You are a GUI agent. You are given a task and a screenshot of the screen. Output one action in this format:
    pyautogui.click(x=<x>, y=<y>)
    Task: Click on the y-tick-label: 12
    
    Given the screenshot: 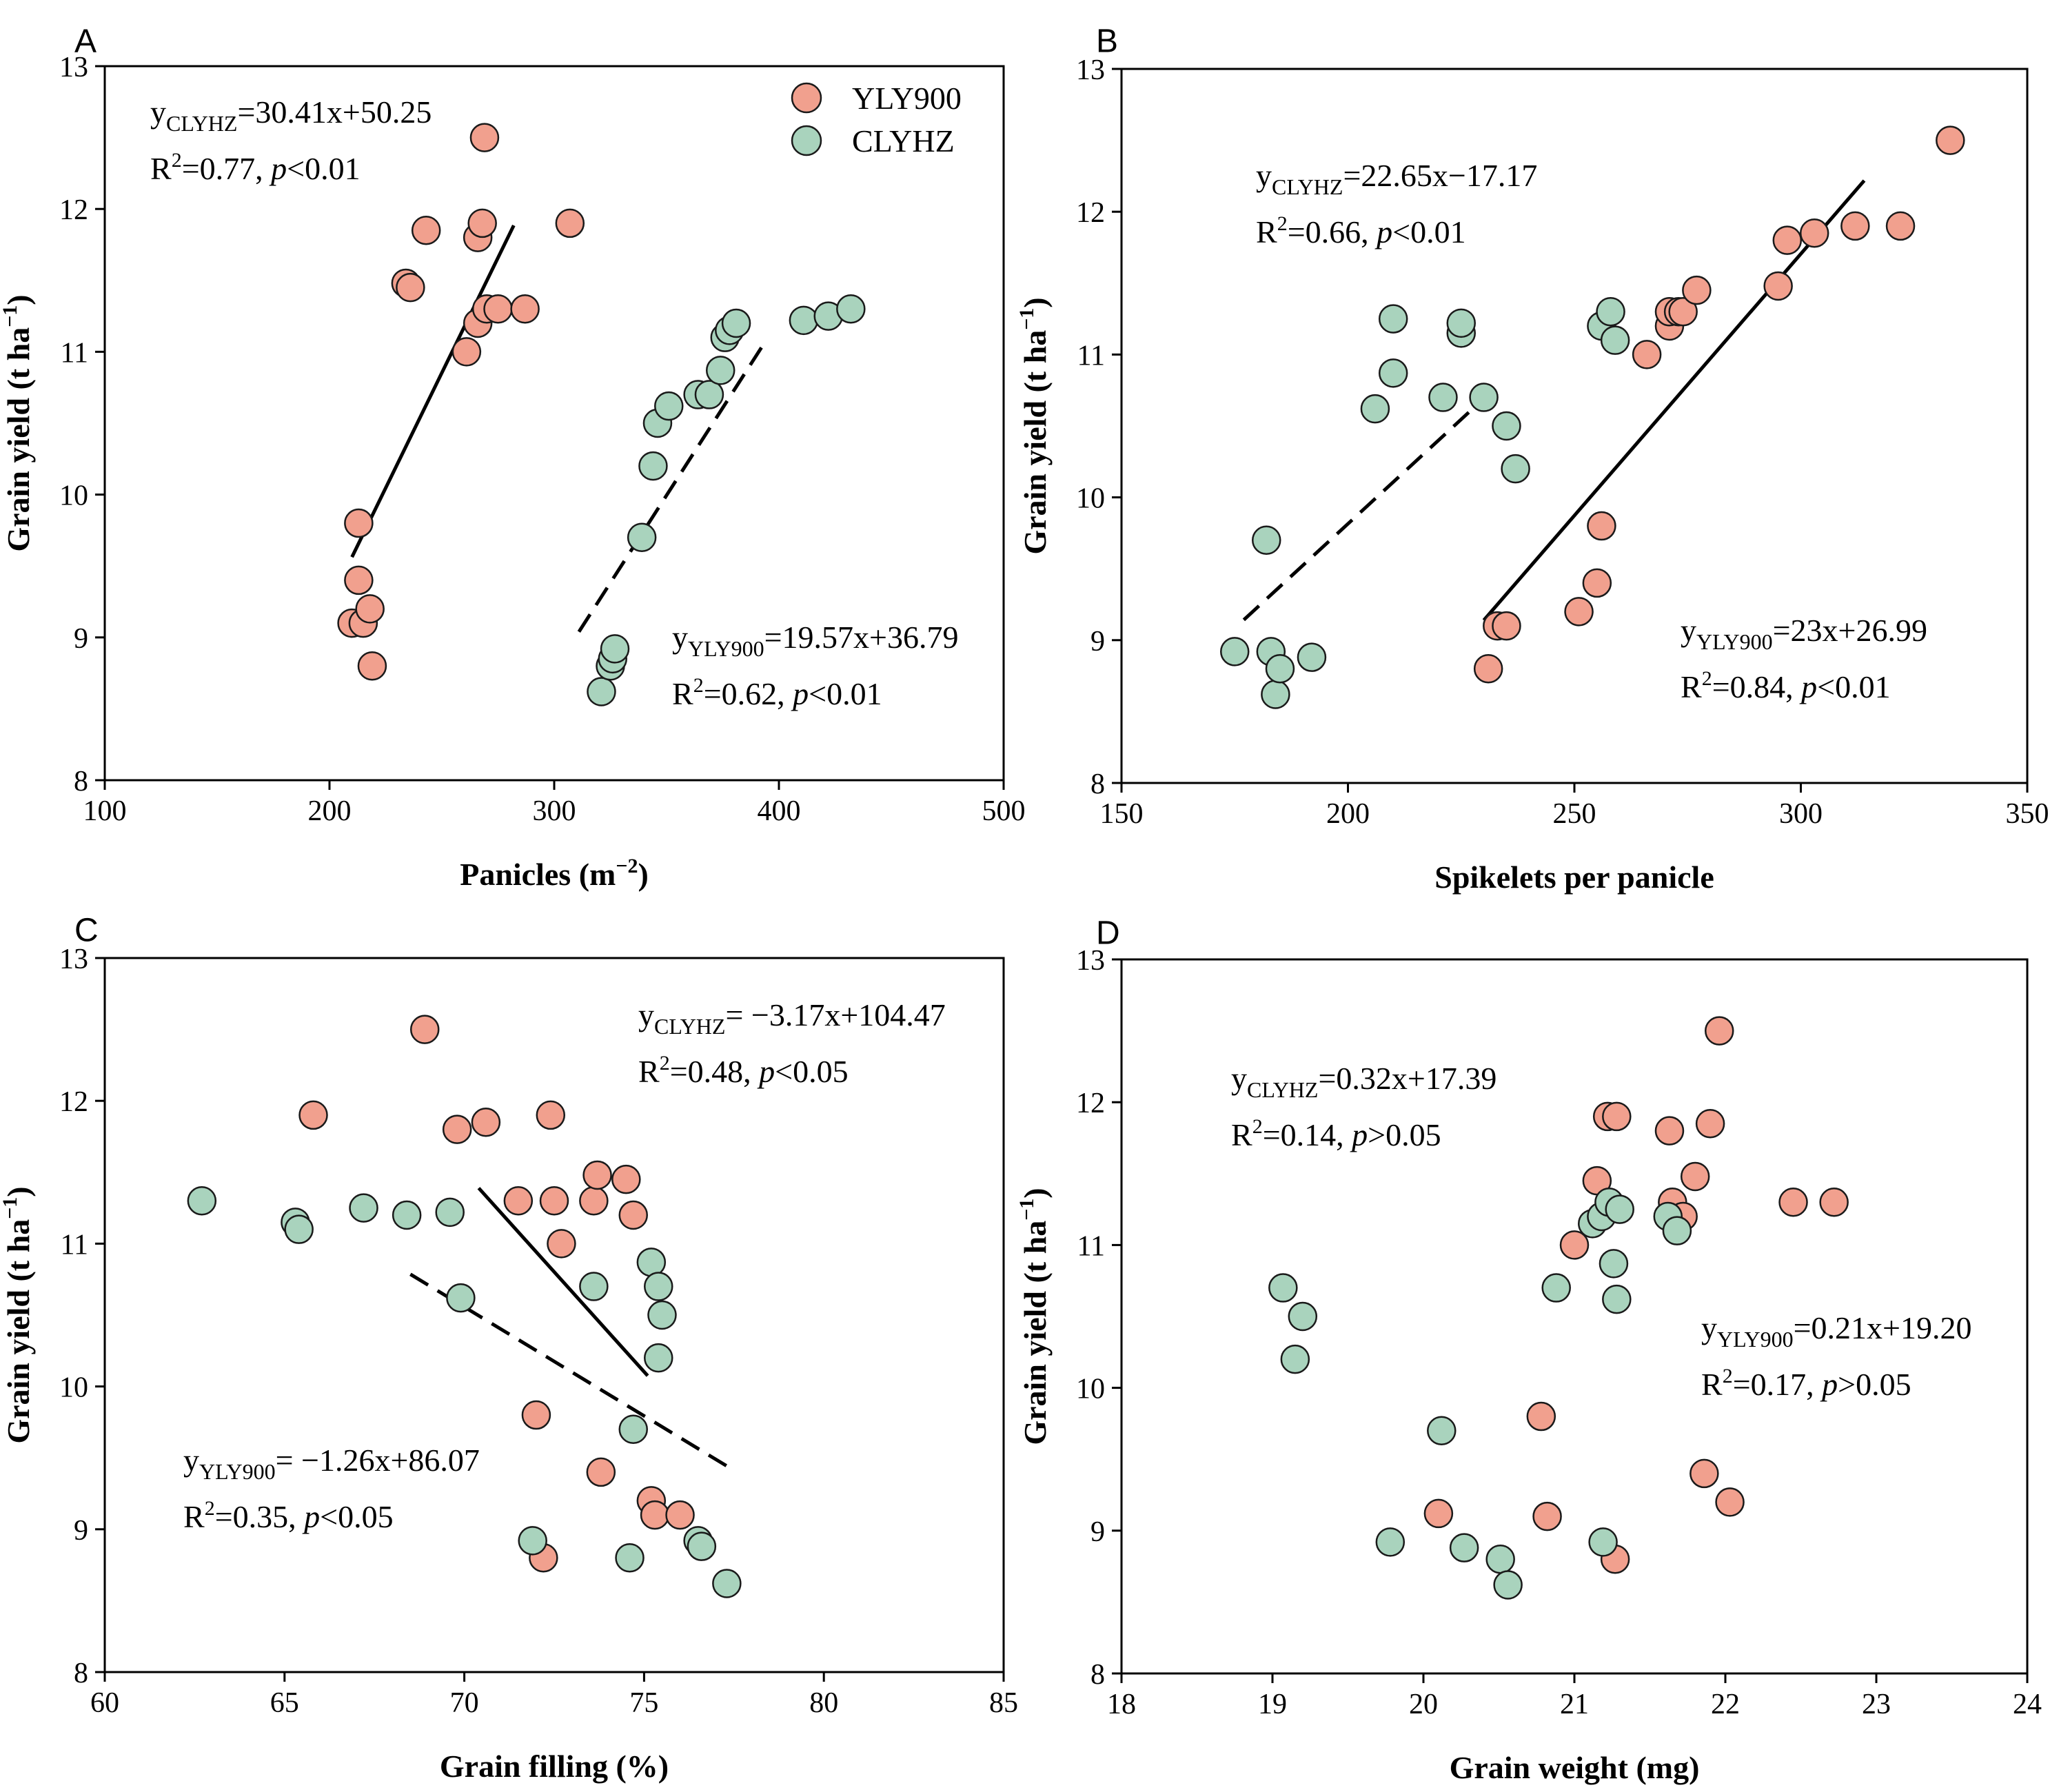 What is the action you would take?
    pyautogui.click(x=1090, y=213)
    